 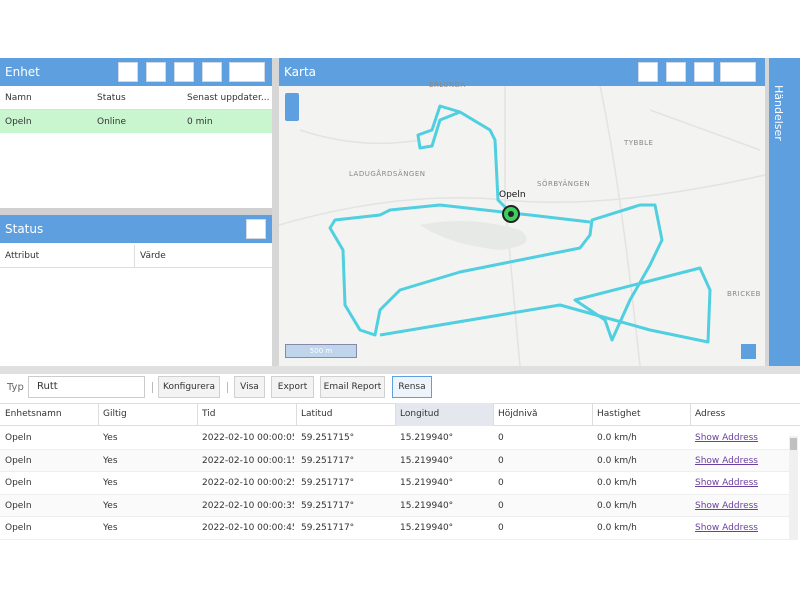 I want to click on column-header: Värde, so click(x=153, y=256).